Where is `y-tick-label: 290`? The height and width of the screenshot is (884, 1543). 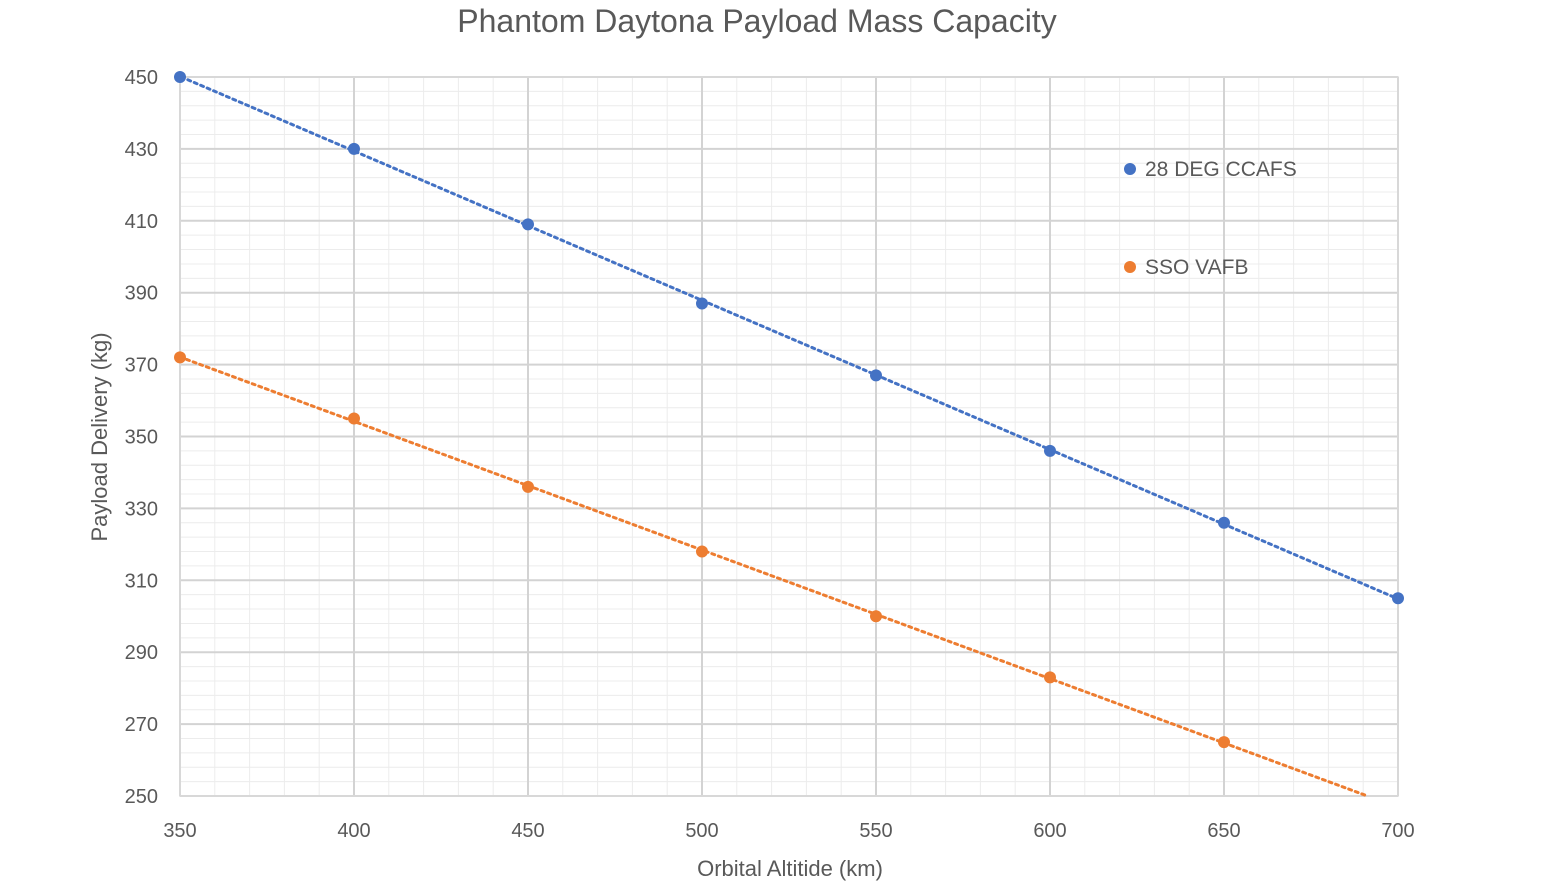
y-tick-label: 290 is located at coordinates (141, 653).